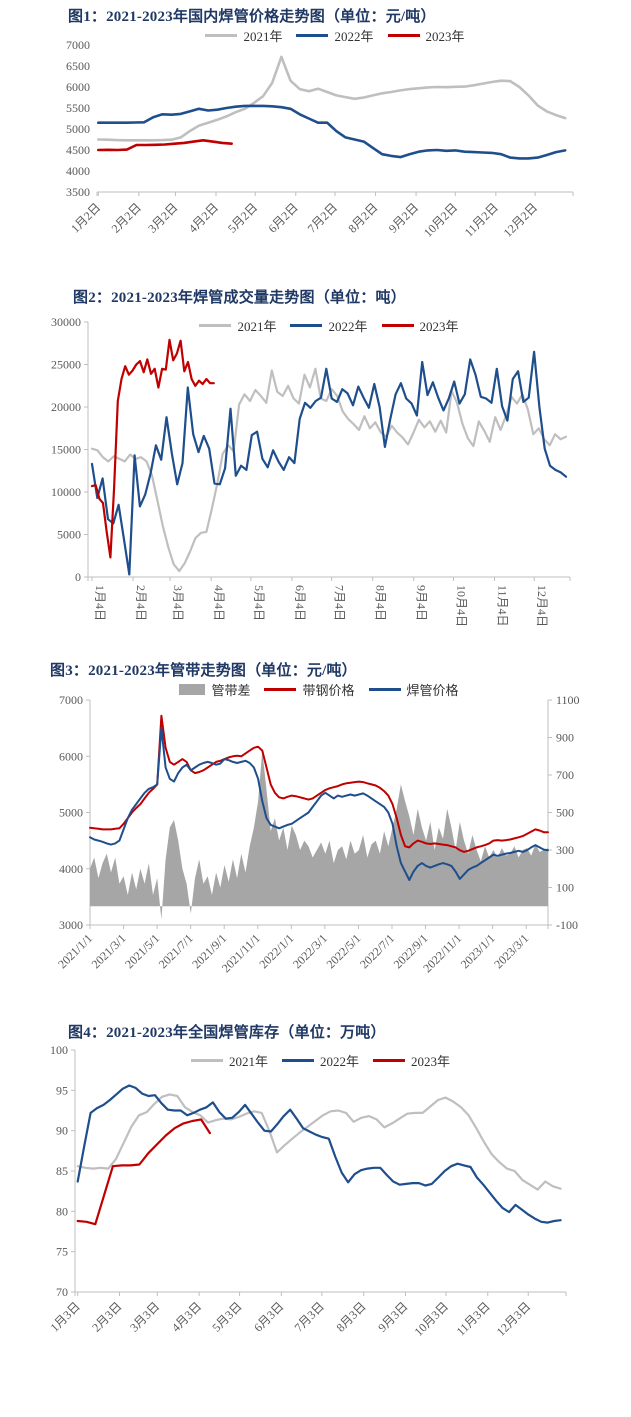 This screenshot has height=1417, width=631. I want to click on y-axis-tick-label: 95, so click(62, 1090).